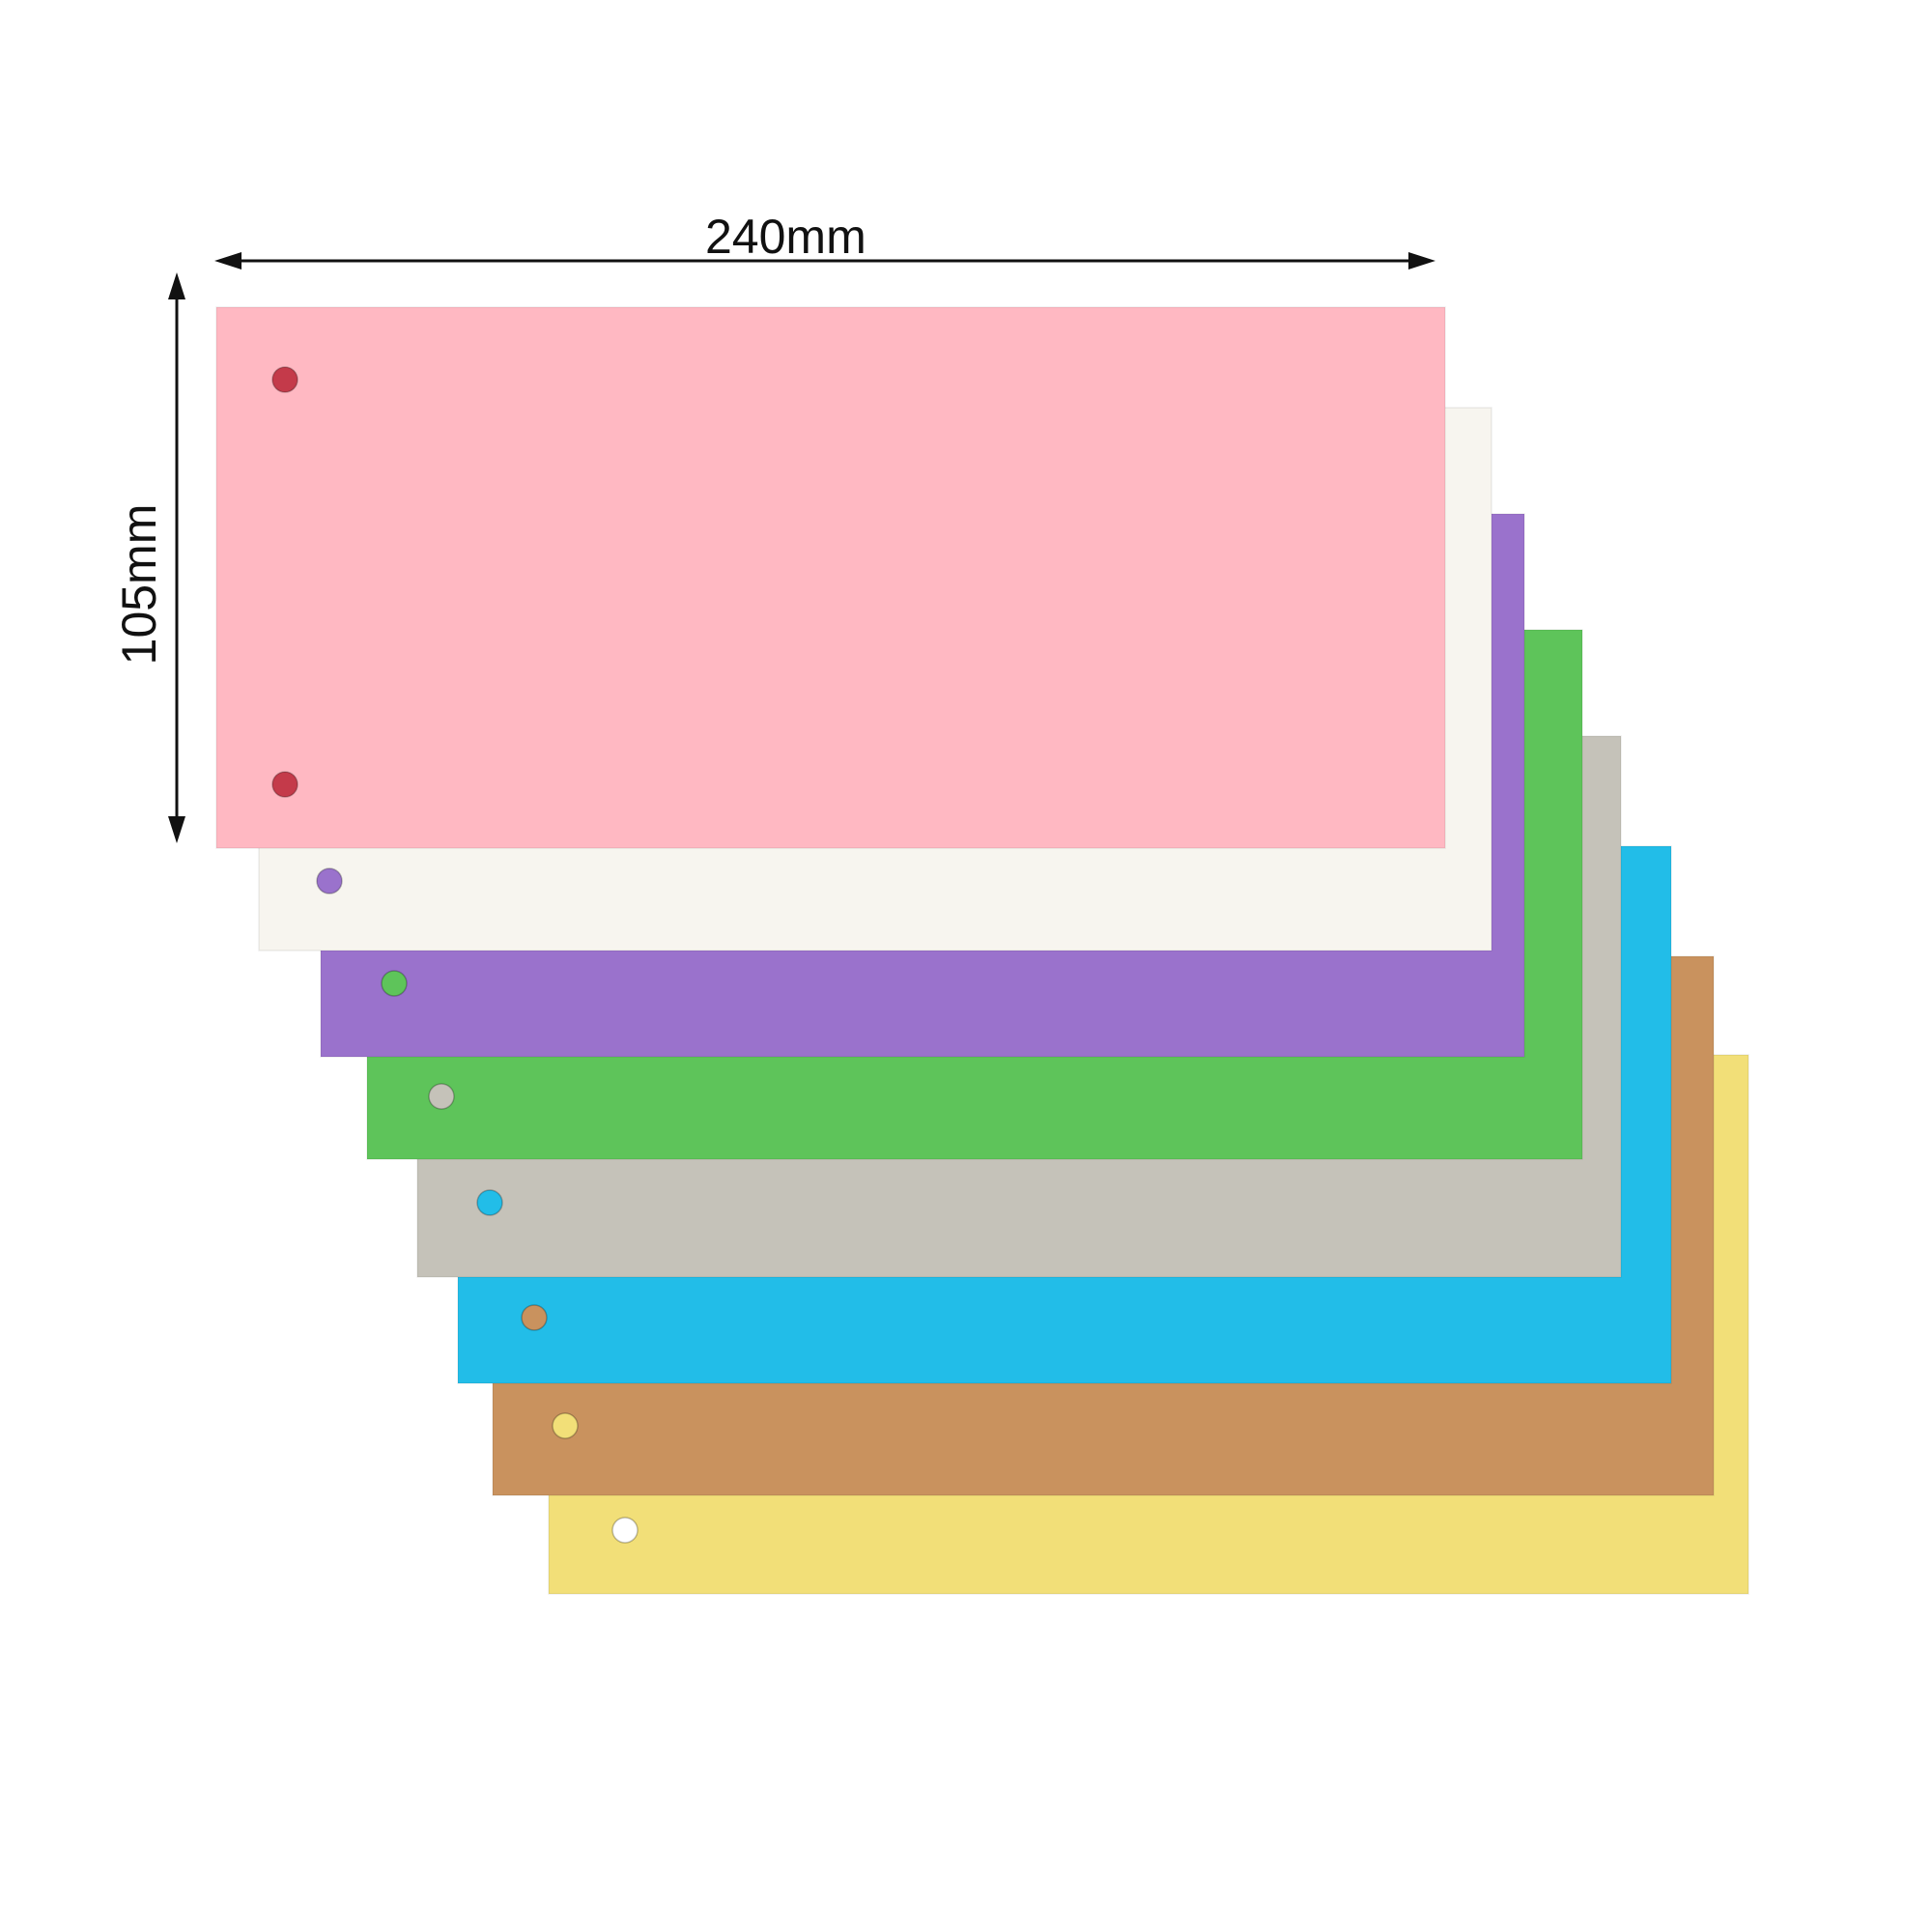 This screenshot has width=1932, height=1932. Describe the element at coordinates (176, 829) in the screenshot. I see `height-arrowhead-bottom` at that location.